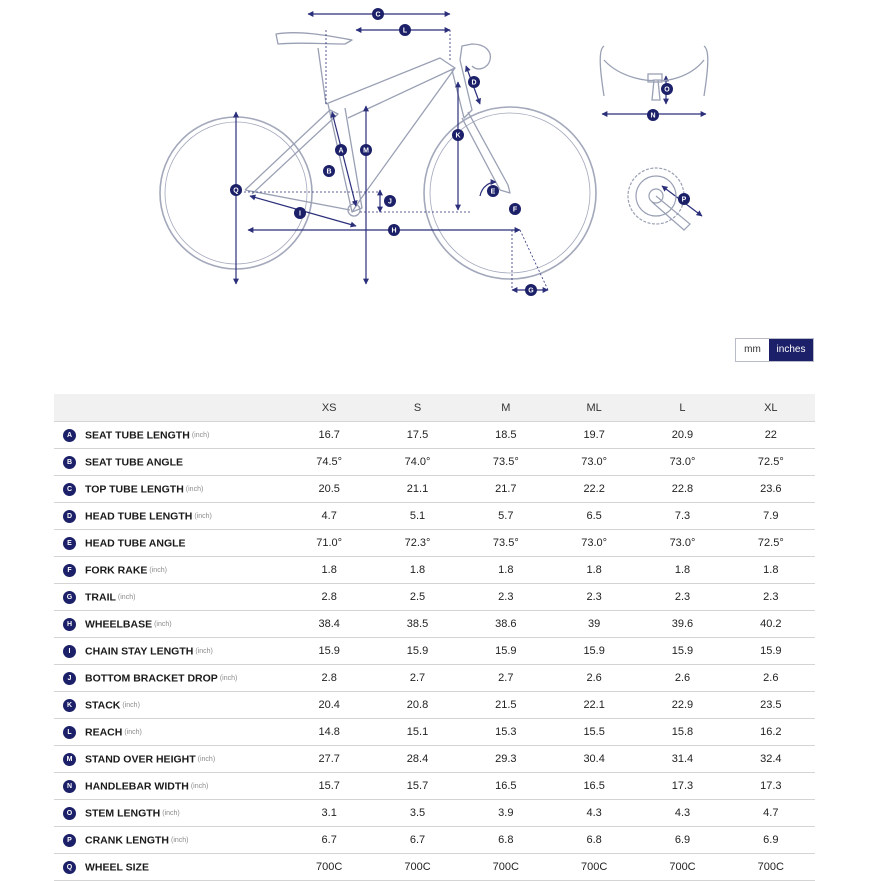  Describe the element at coordinates (770, 759) in the screenshot. I see `table-cell: 32.4` at that location.